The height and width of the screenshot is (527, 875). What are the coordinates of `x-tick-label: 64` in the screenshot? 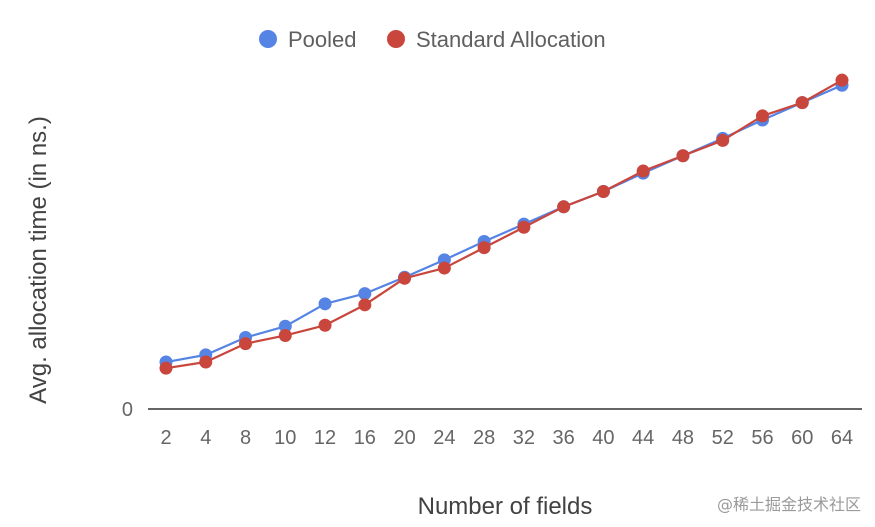 It's located at (842, 438).